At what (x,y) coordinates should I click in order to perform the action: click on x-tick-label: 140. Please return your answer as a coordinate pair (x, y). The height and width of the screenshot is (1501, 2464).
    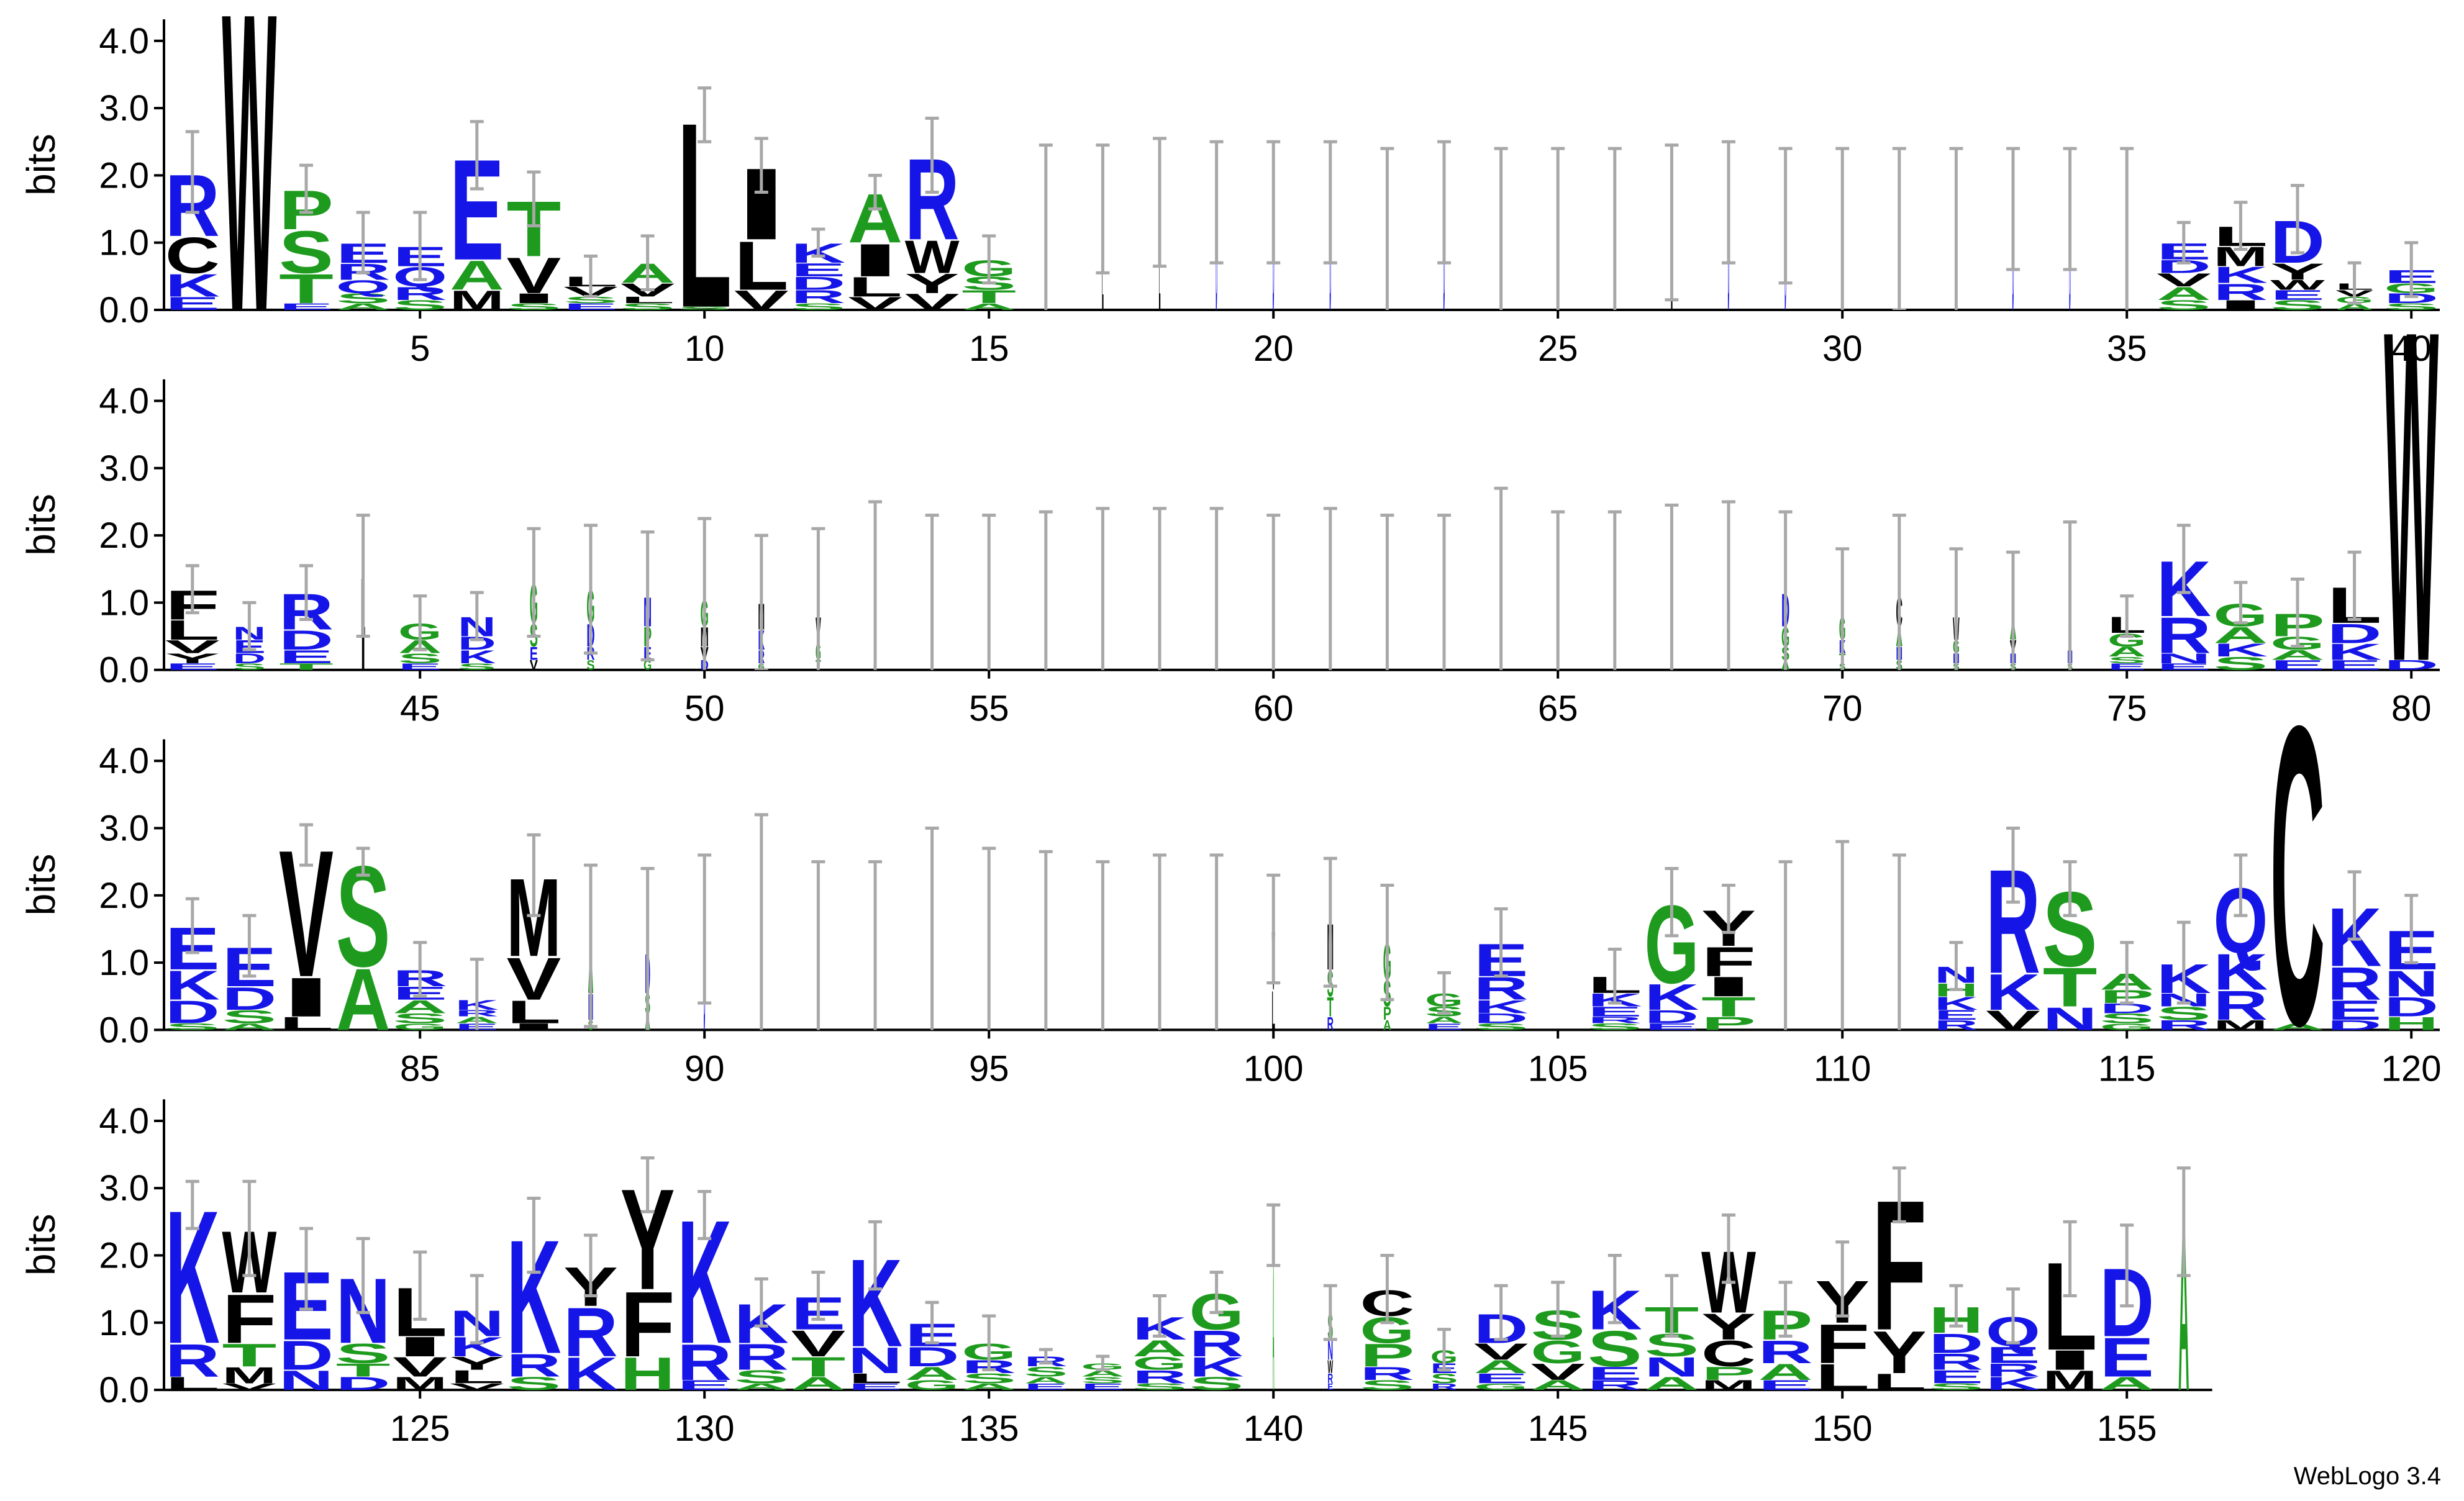
    Looking at the image, I should click on (1274, 1428).